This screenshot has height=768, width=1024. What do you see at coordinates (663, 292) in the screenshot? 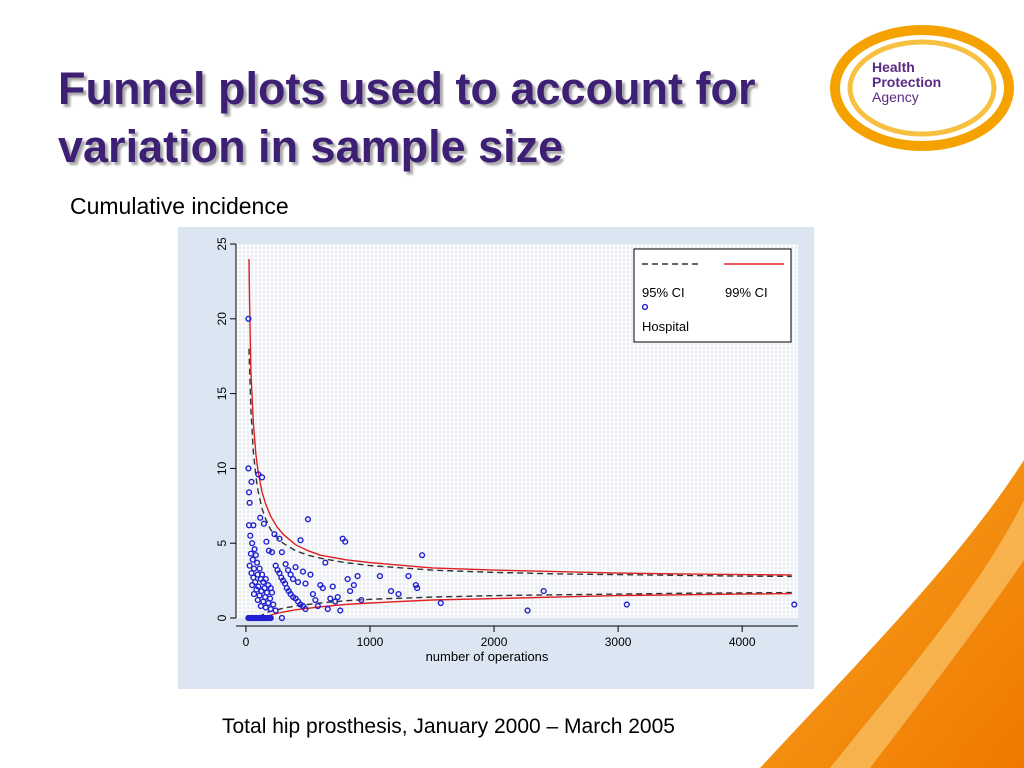
I see `legend-label-ci95: 95% CI` at bounding box center [663, 292].